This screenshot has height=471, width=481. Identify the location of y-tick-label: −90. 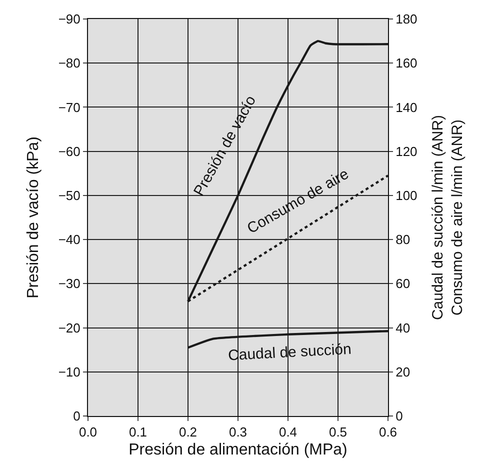
(69, 19).